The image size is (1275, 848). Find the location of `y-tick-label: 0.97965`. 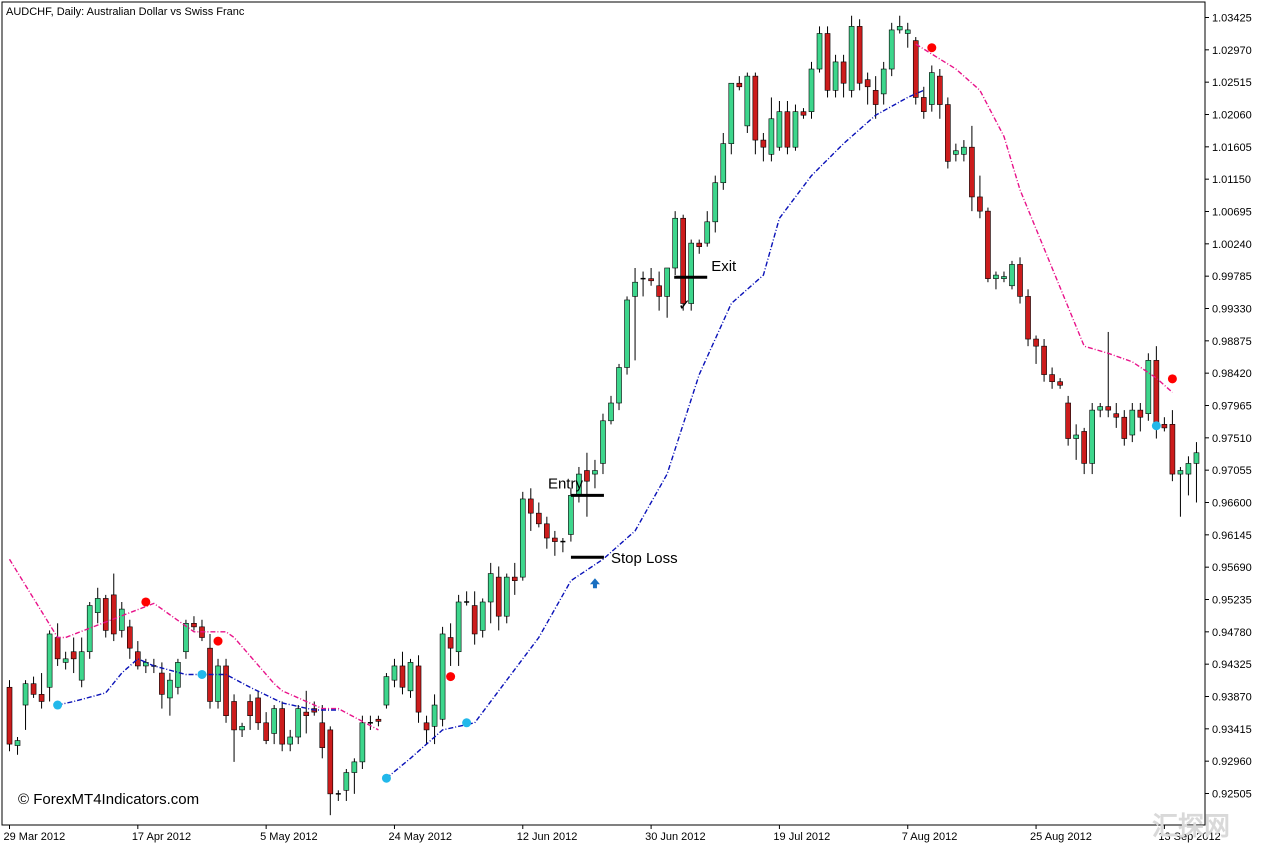

y-tick-label: 0.97965 is located at coordinates (1232, 407).